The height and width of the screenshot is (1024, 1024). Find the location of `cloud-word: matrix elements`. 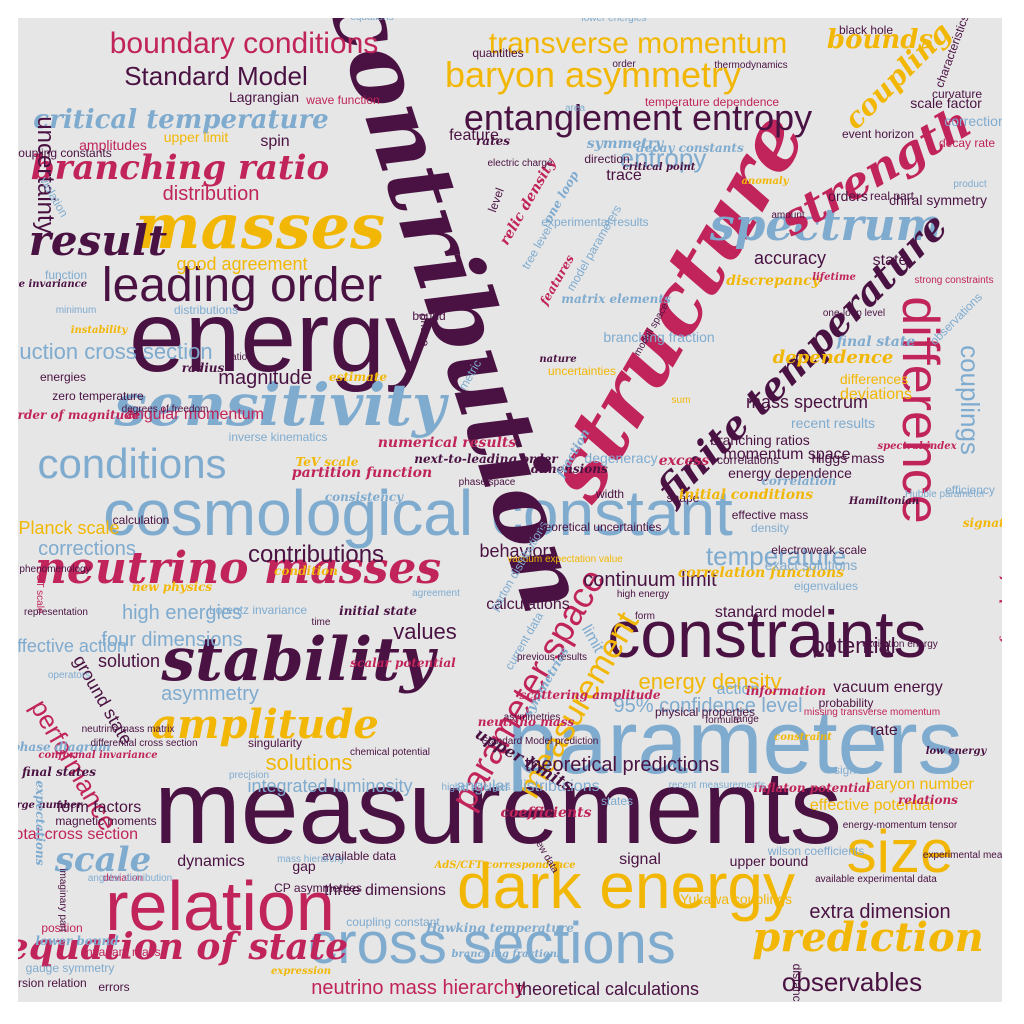

cloud-word: matrix elements is located at coordinates (616, 299).